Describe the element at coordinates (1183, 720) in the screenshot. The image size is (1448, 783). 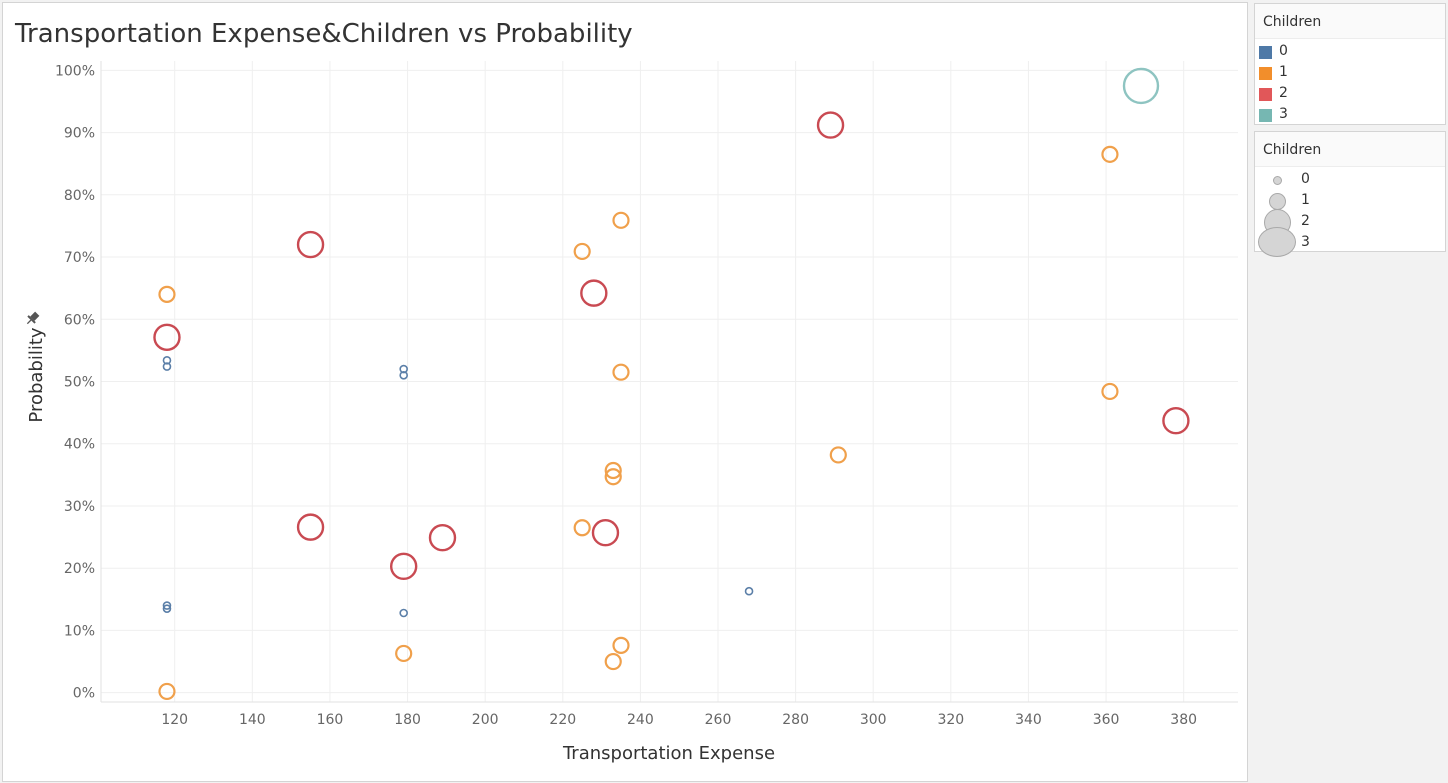
I see `x-tick-label: 380` at that location.